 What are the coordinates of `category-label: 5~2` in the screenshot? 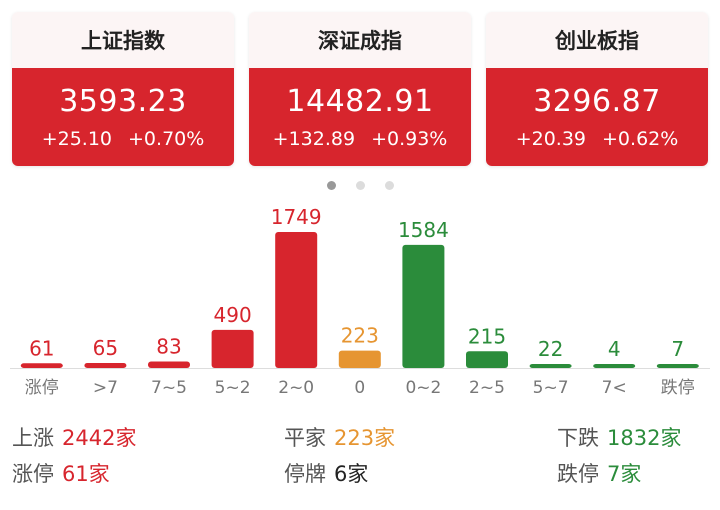 It's located at (233, 388).